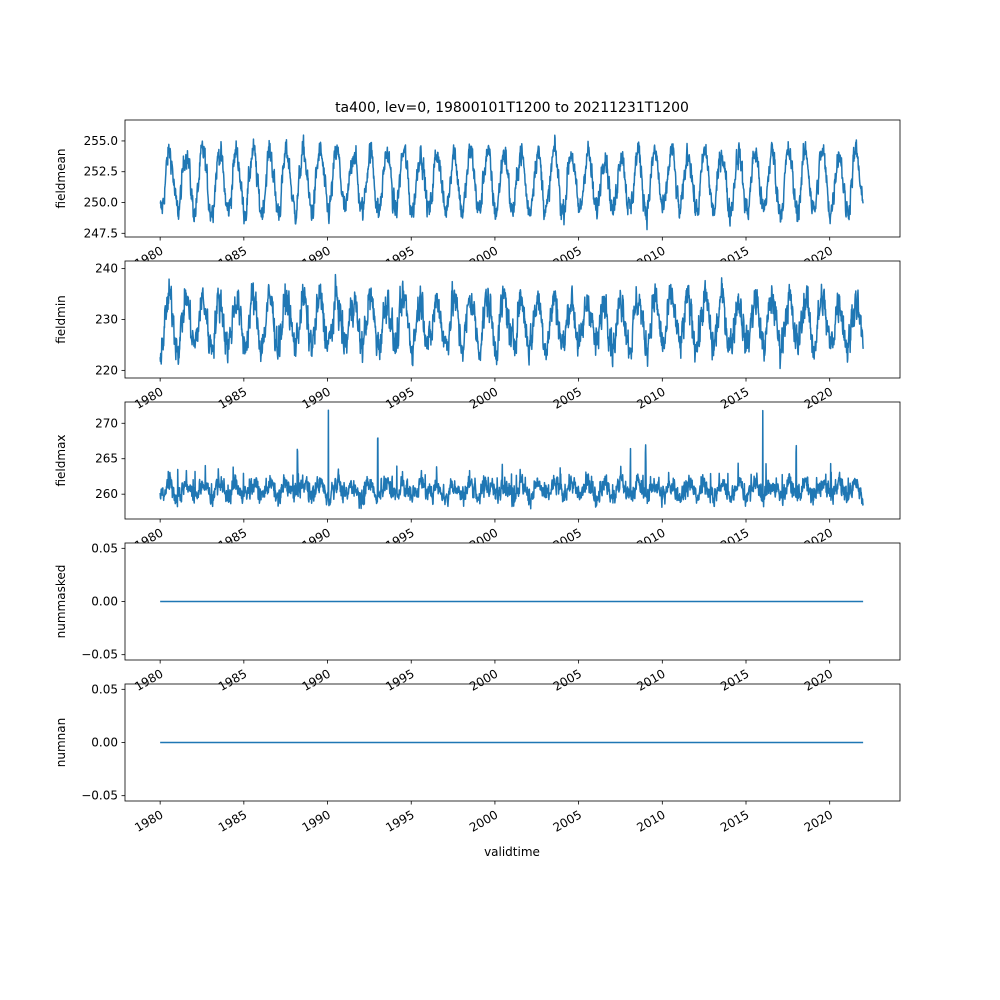 The image size is (1000, 1000). What do you see at coordinates (512, 852) in the screenshot?
I see `x-axis-label: validtime` at bounding box center [512, 852].